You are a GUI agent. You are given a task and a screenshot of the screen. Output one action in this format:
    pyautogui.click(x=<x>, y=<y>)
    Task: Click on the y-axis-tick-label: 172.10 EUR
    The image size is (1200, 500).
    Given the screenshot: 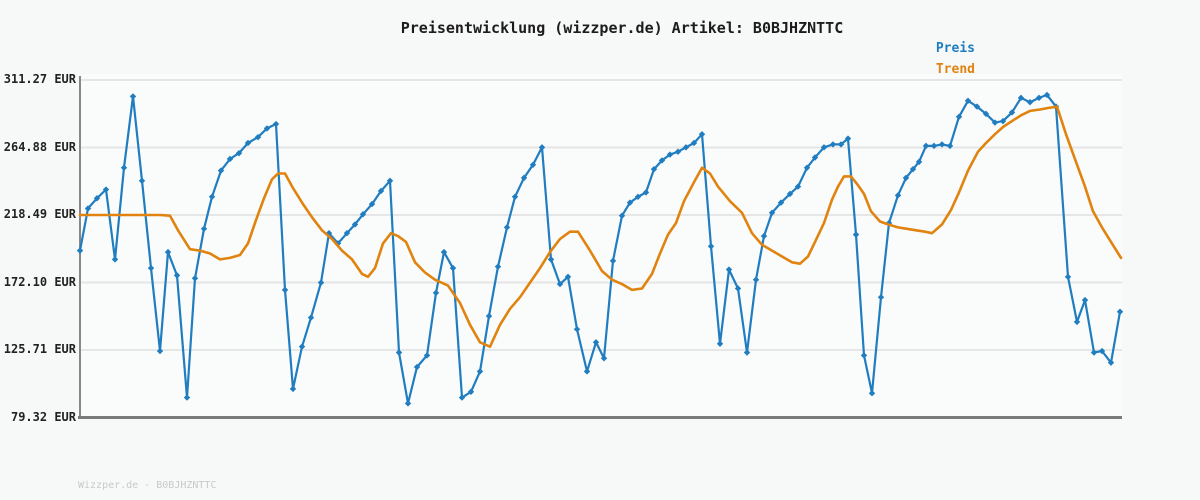 What is the action you would take?
    pyautogui.click(x=39, y=281)
    